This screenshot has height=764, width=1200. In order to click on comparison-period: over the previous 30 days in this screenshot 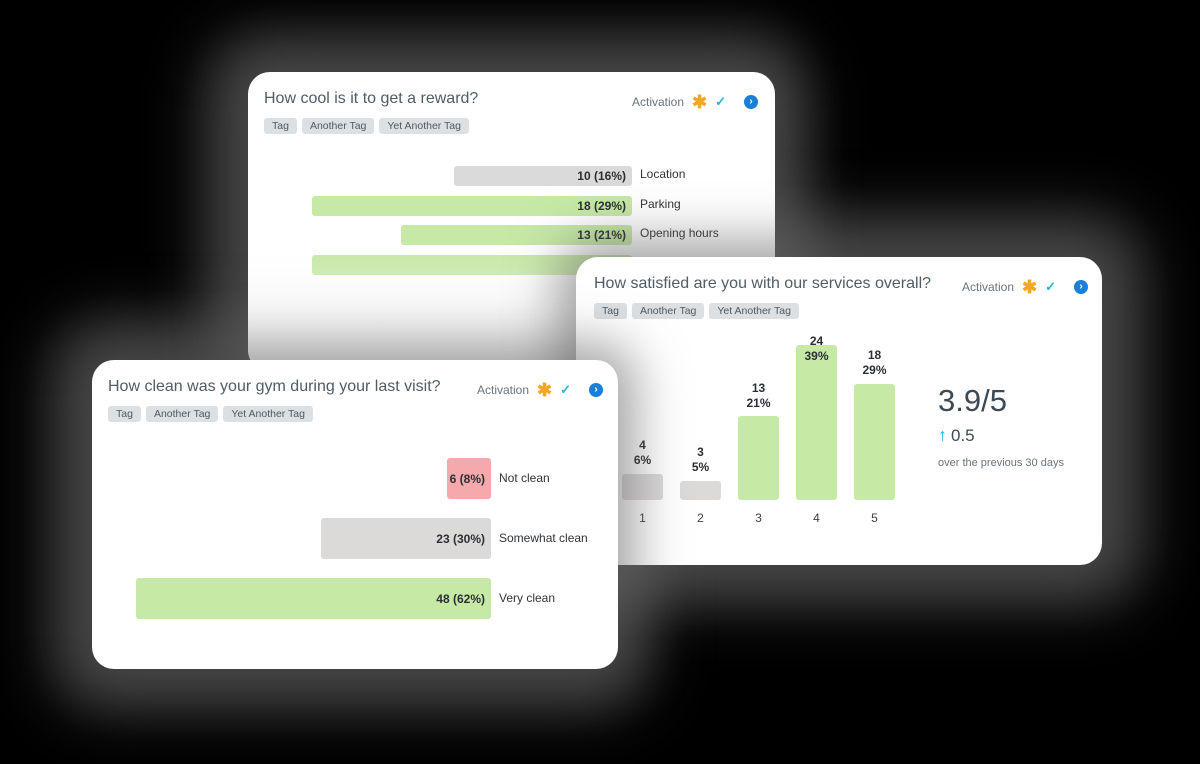, I will do `click(1001, 463)`.